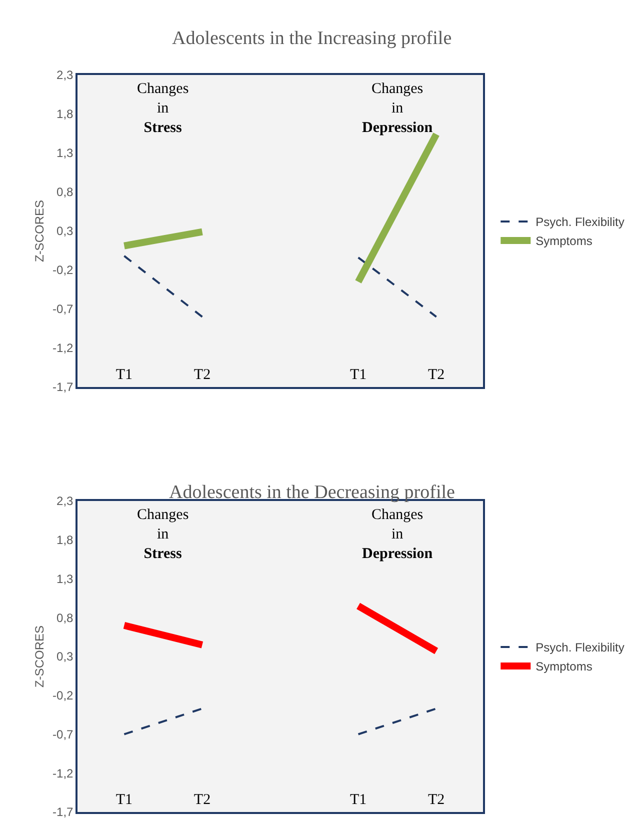  I want to click on chart-title: Adolescents in the Increasing profile, so click(312, 38).